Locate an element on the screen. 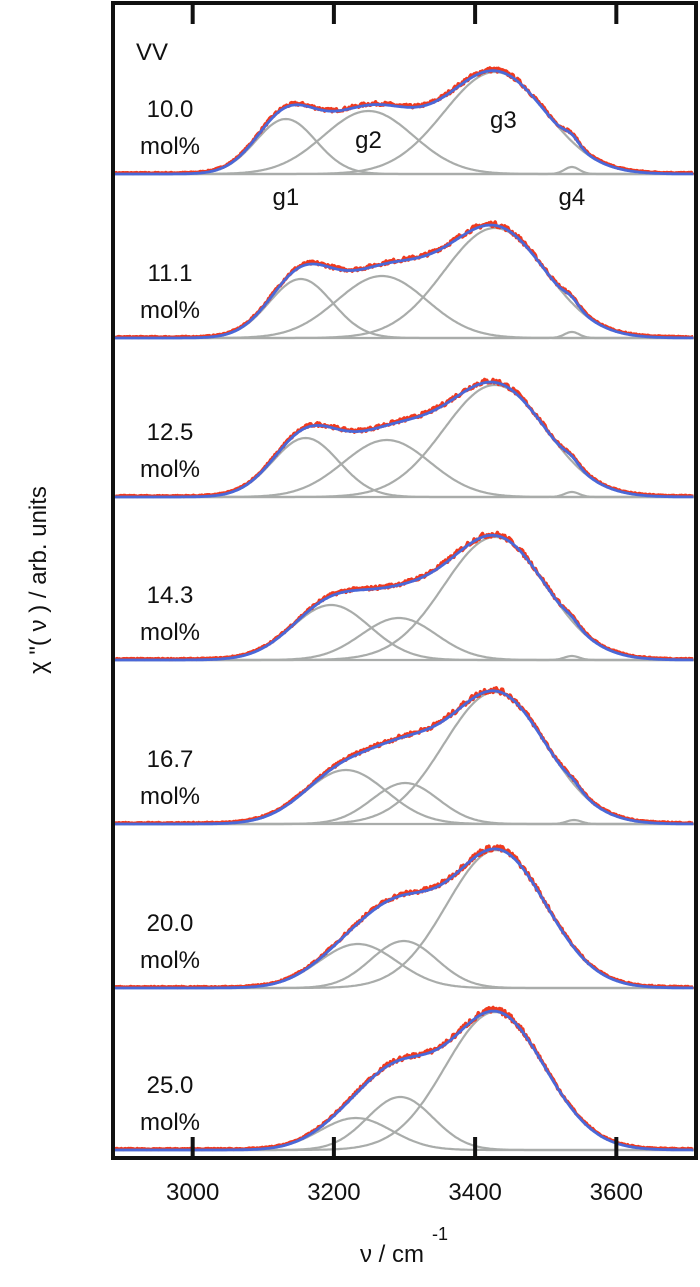 The height and width of the screenshot is (1287, 700). data-series-11.1 is located at coordinates (404, 280).